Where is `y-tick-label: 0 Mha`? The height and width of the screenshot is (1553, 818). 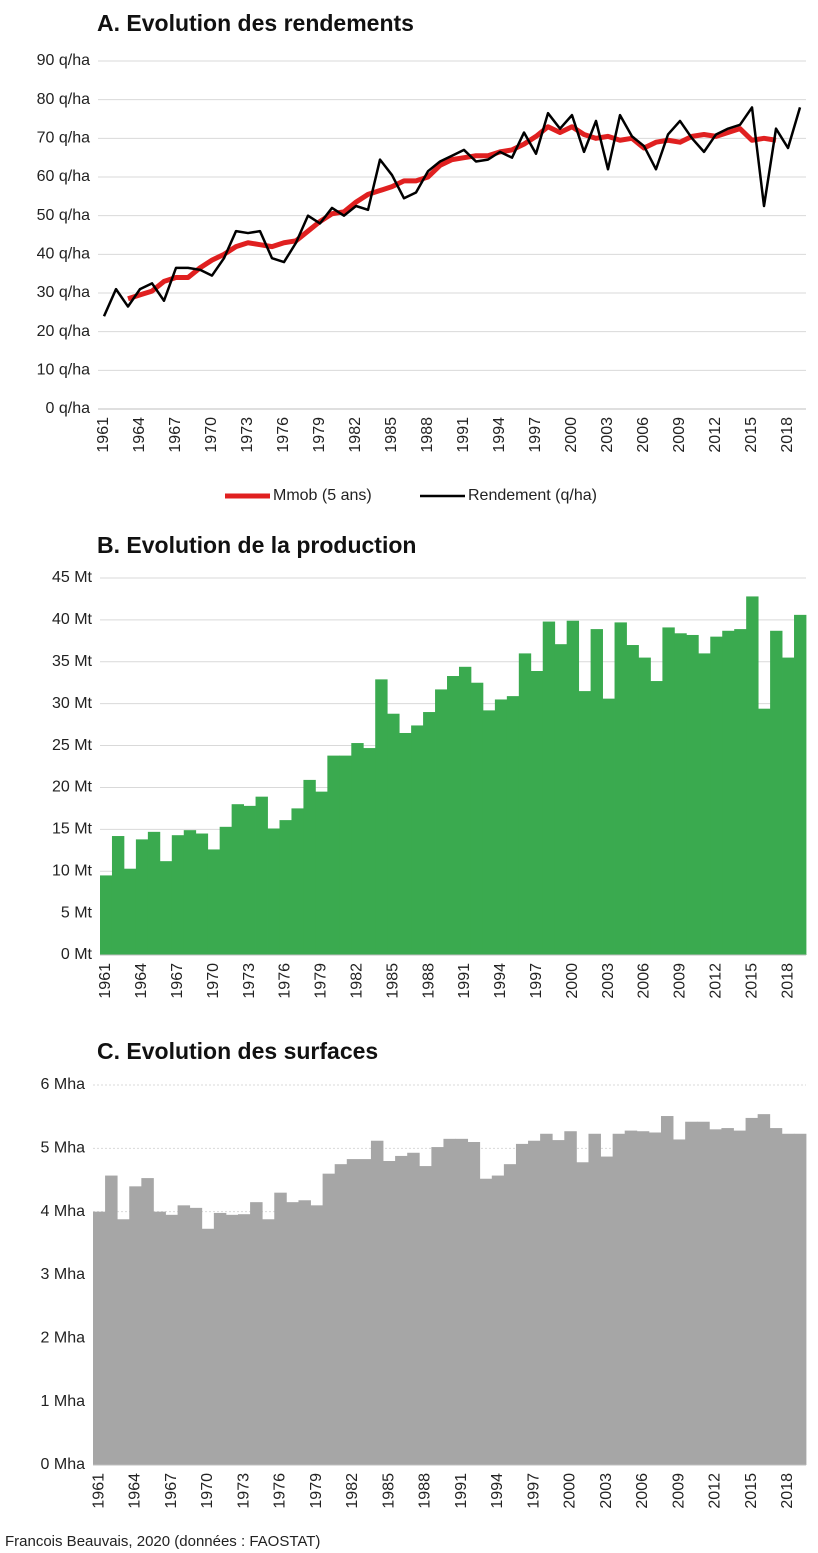 y-tick-label: 0 Mha is located at coordinates (63, 1464).